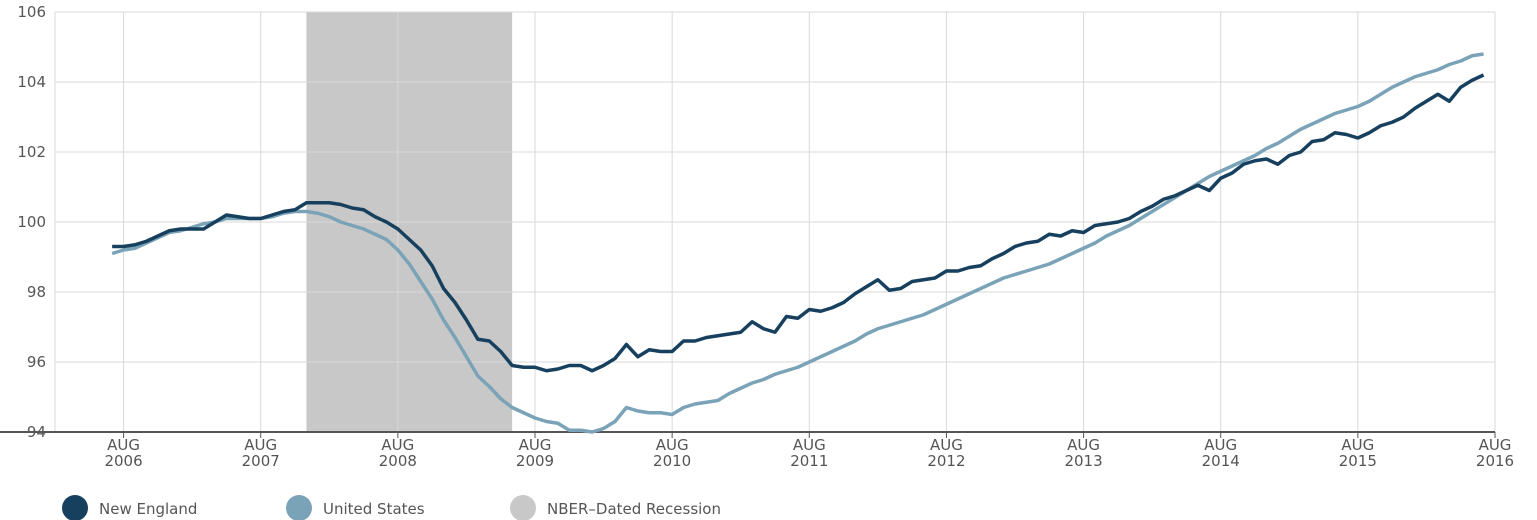 This screenshot has width=1537, height=520. What do you see at coordinates (1221, 453) in the screenshot?
I see `x-tick-label: AUG 2014` at bounding box center [1221, 453].